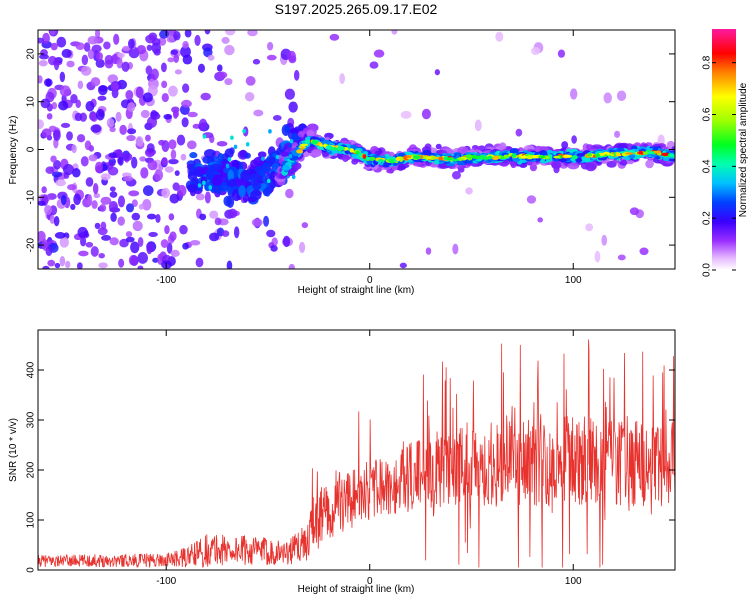  What do you see at coordinates (31, 570) in the screenshot?
I see `snr-y-tick-label: 0` at bounding box center [31, 570].